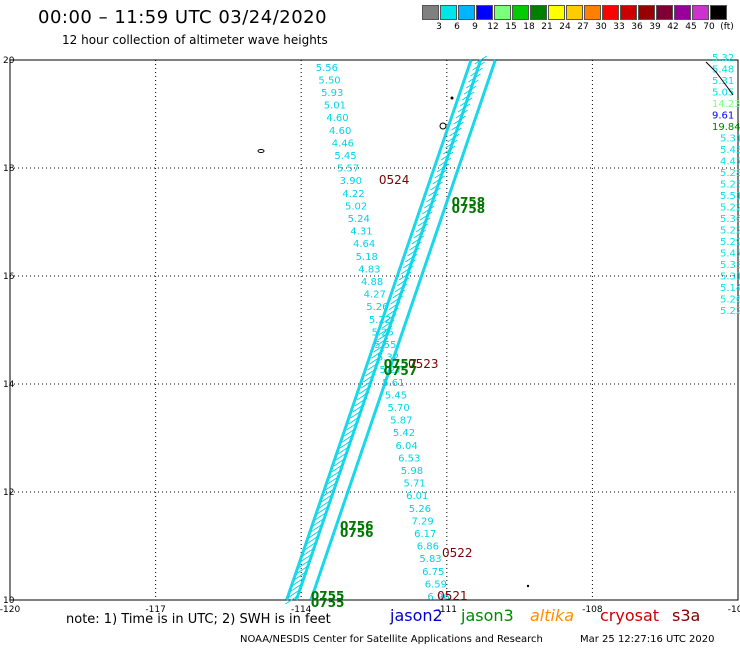 The height and width of the screenshot is (650, 740). I want to click on colorbar-label: 70, so click(709, 27).